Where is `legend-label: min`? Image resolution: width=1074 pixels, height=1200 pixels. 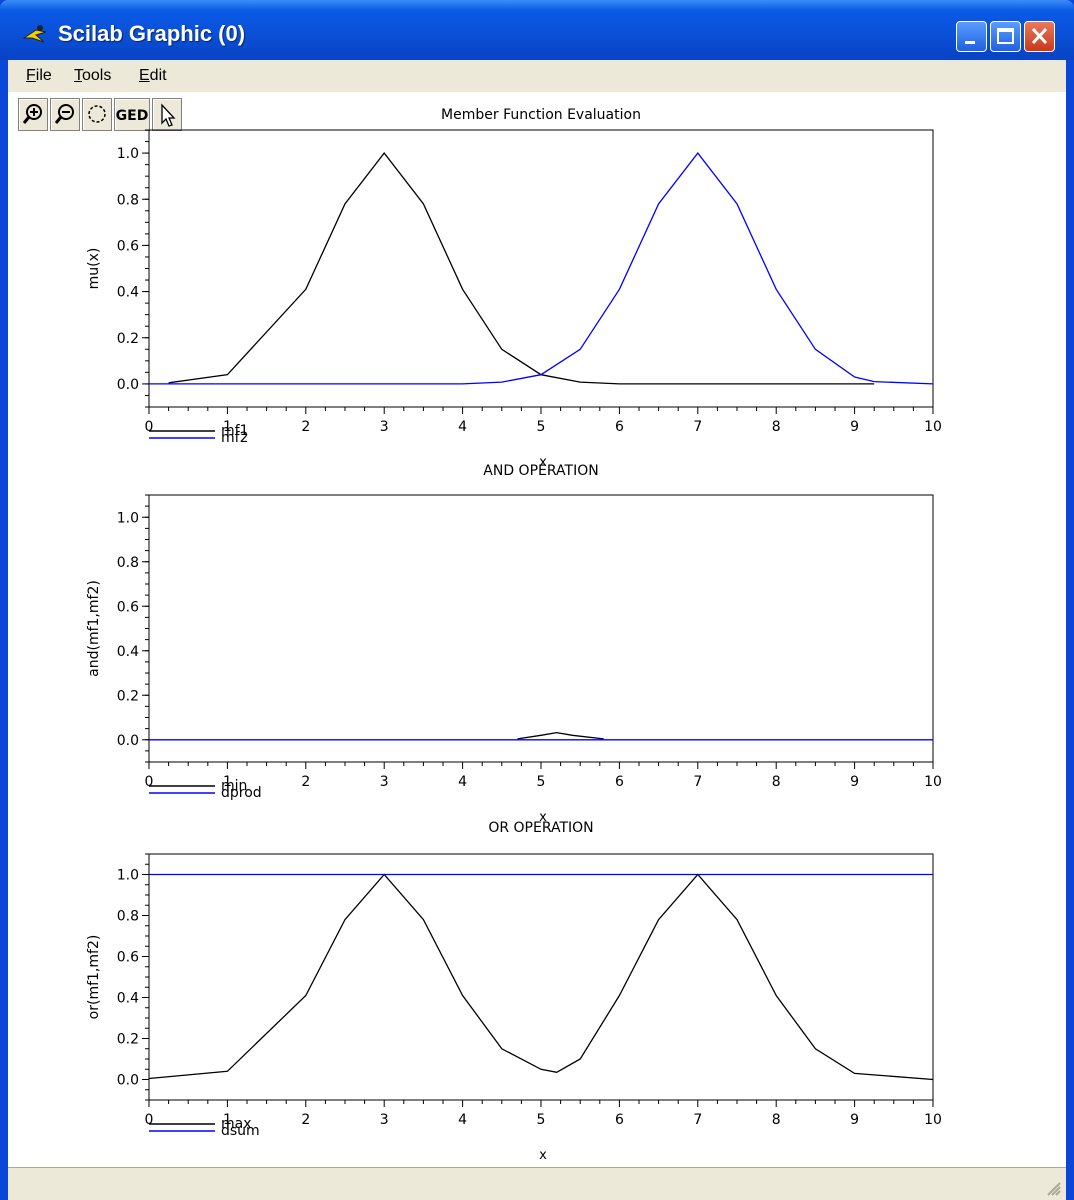
legend-label: min is located at coordinates (234, 786).